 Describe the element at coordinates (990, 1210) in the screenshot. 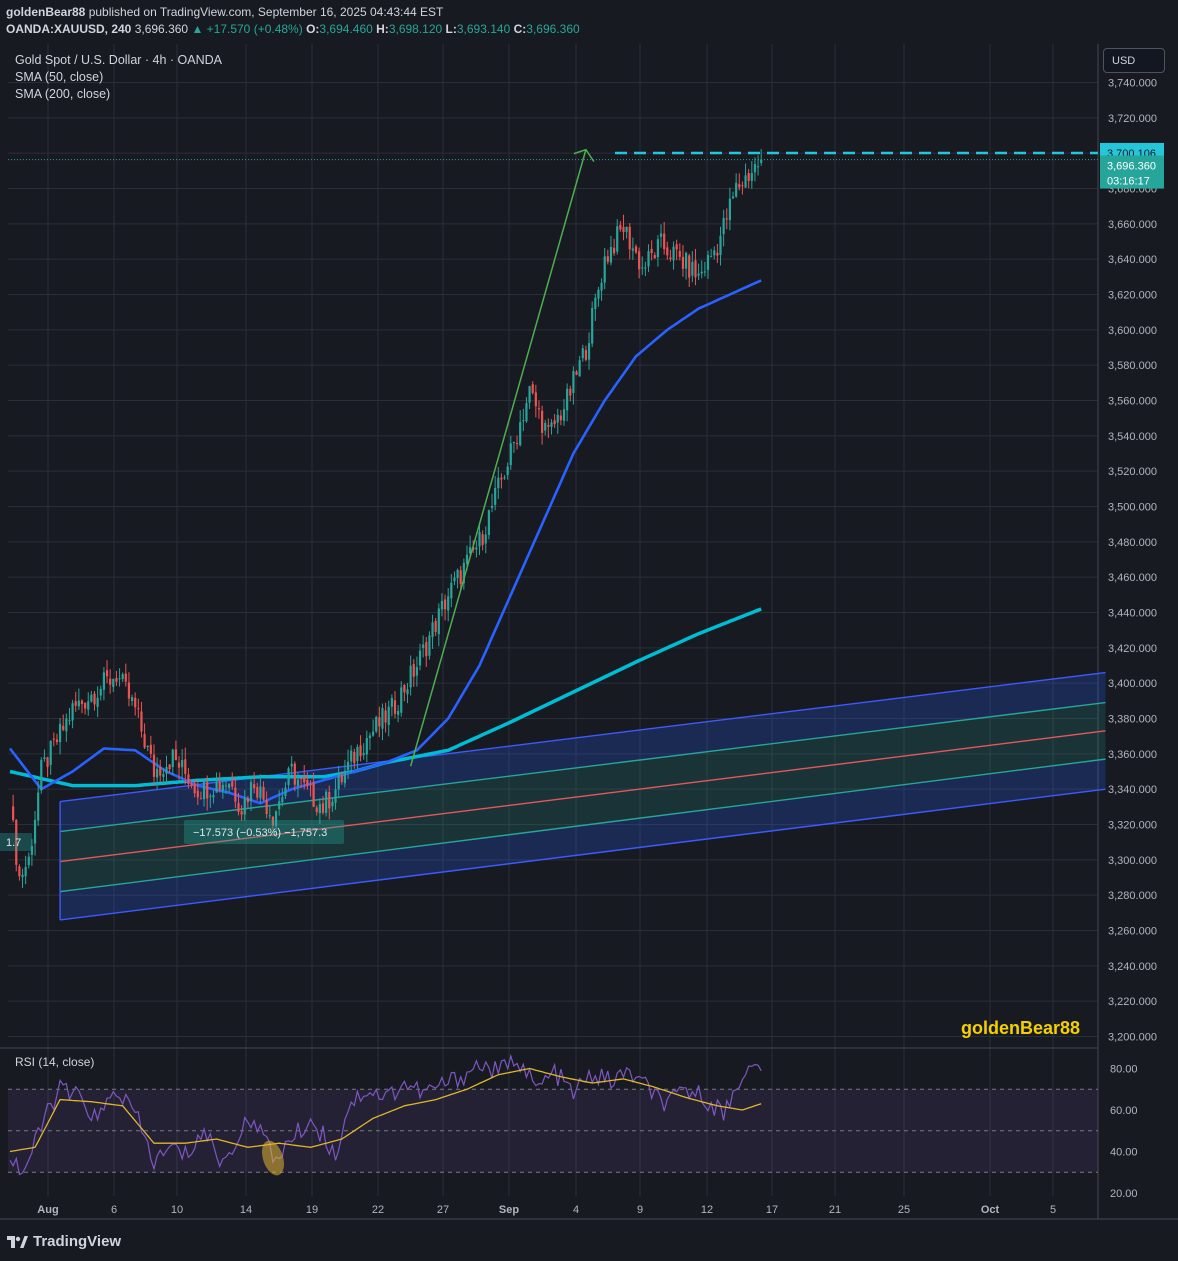

I see `time-tick-label: Oct` at that location.